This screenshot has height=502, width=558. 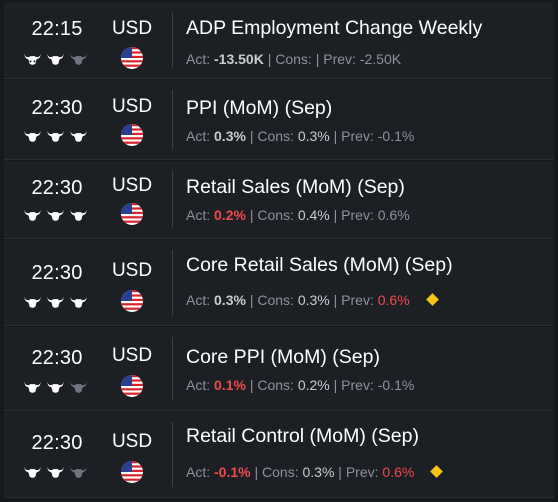 I want to click on event-title: ADP Employment Change Weekly, so click(x=334, y=28).